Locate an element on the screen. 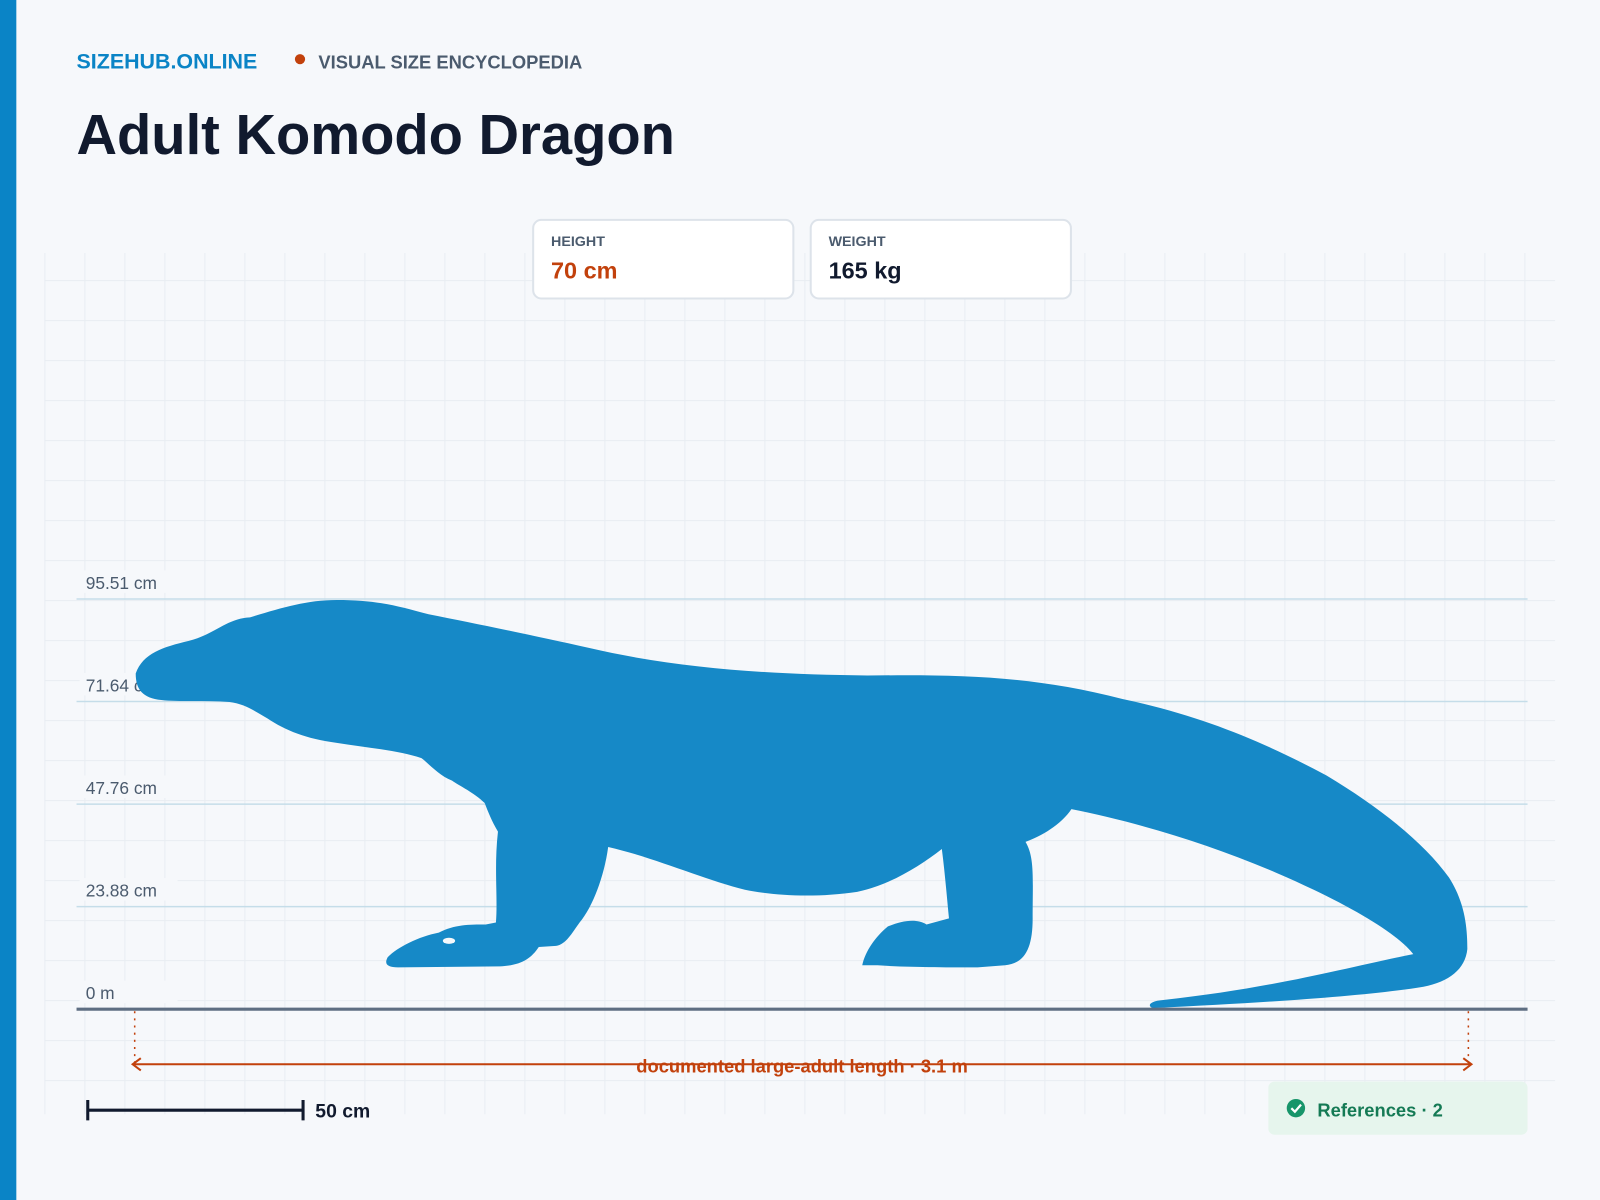  length-label: documented large-adult length · 3.1 m is located at coordinates (802, 1065).